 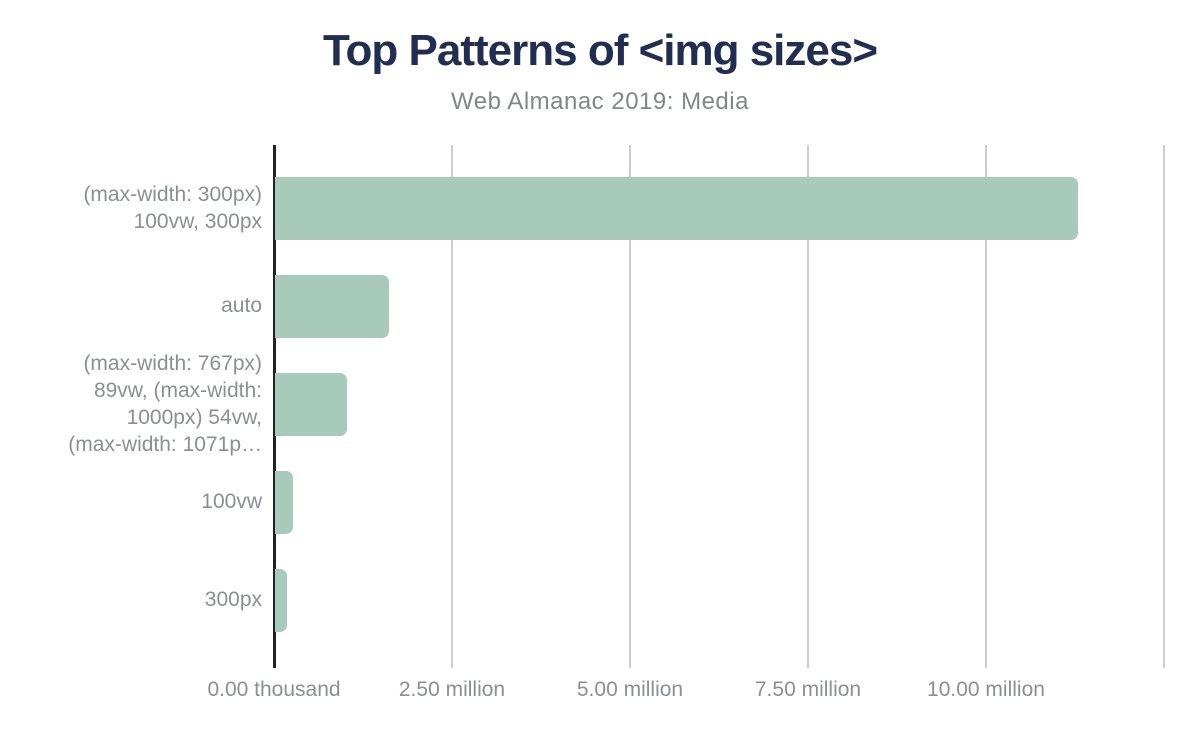 What do you see at coordinates (194, 417) in the screenshot?
I see `category-label-line: 1000px) 54vw,` at bounding box center [194, 417].